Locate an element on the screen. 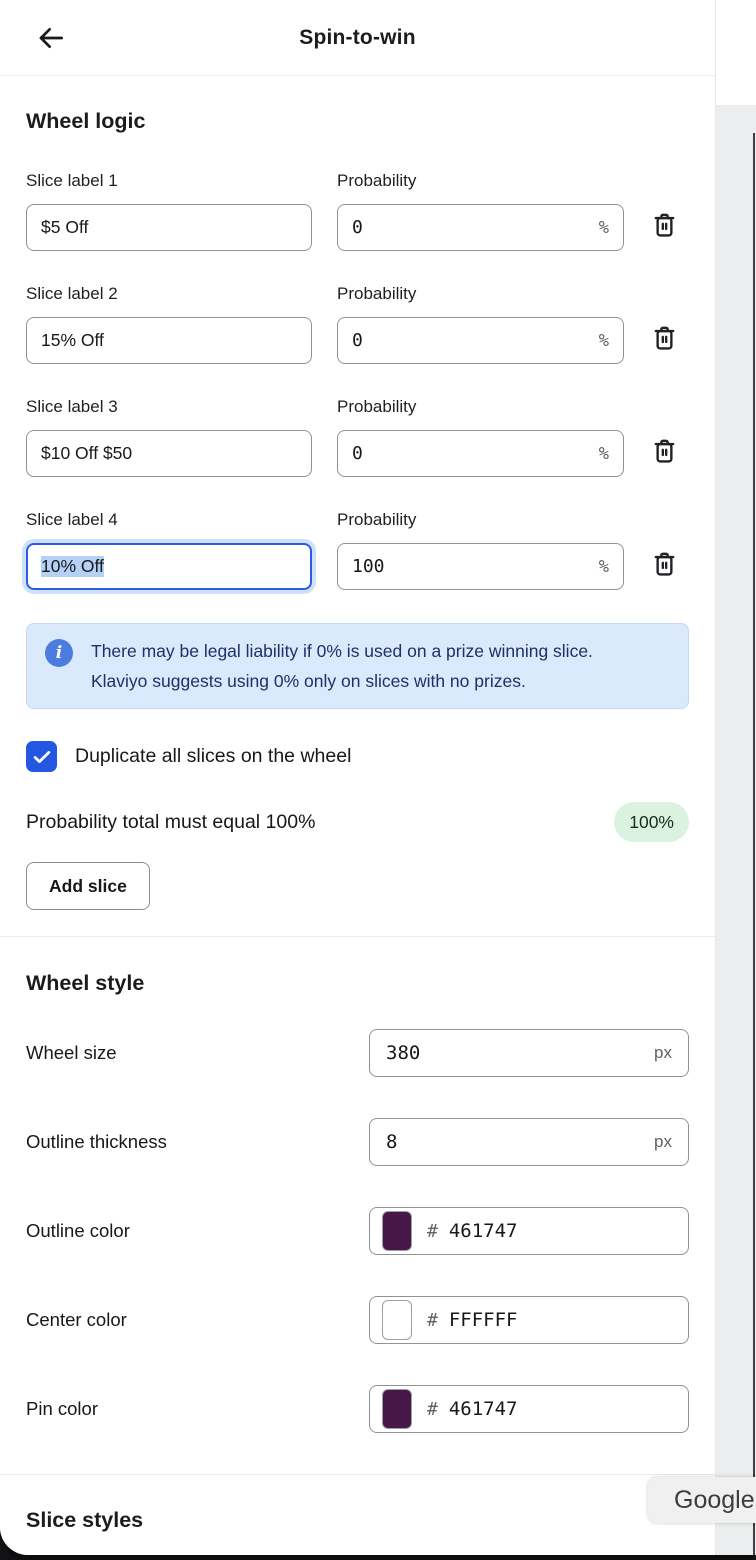  pin-color-input: # 461747 is located at coordinates (529, 1409).